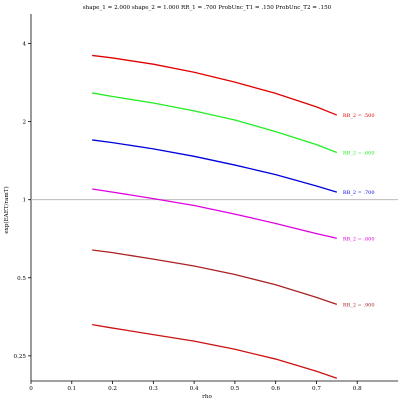 The width and height of the screenshot is (400, 405). I want to click on y-tick-label: 0.5, so click(21, 279).